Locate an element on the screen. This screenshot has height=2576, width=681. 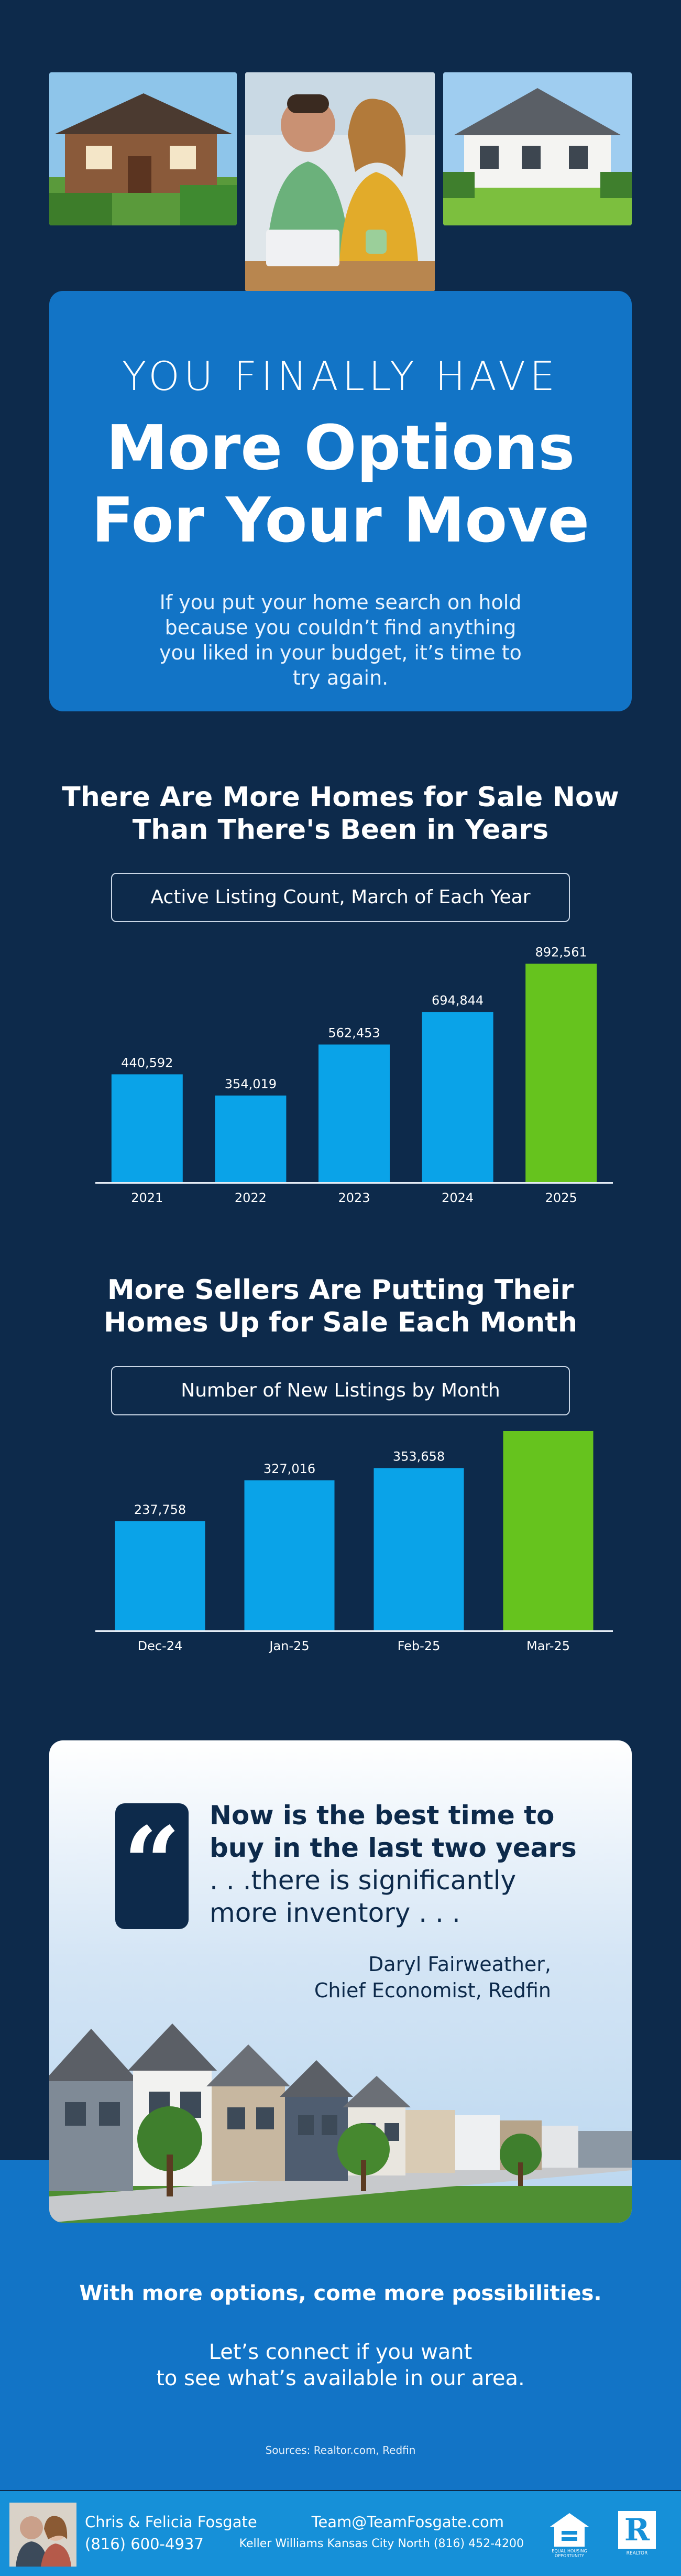
hero-photo-craftsman-house is located at coordinates (143, 148).